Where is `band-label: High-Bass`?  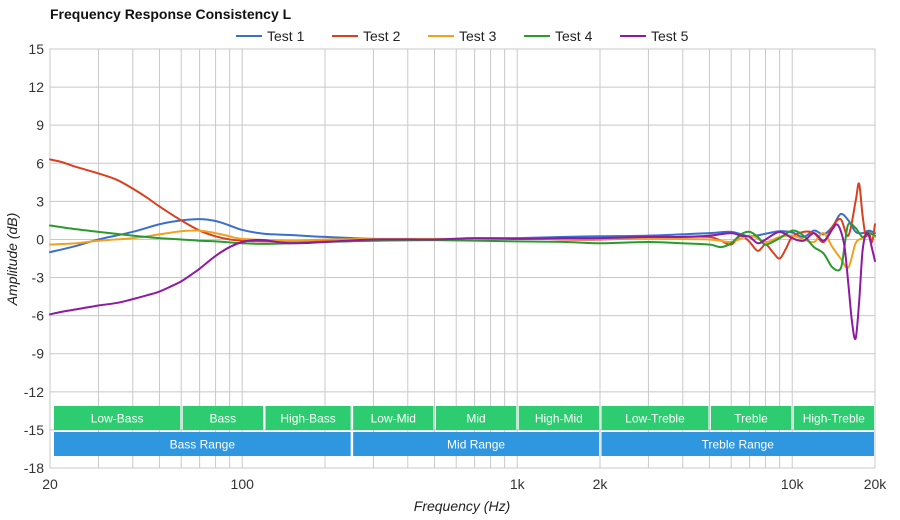 band-label: High-Bass is located at coordinates (307, 419).